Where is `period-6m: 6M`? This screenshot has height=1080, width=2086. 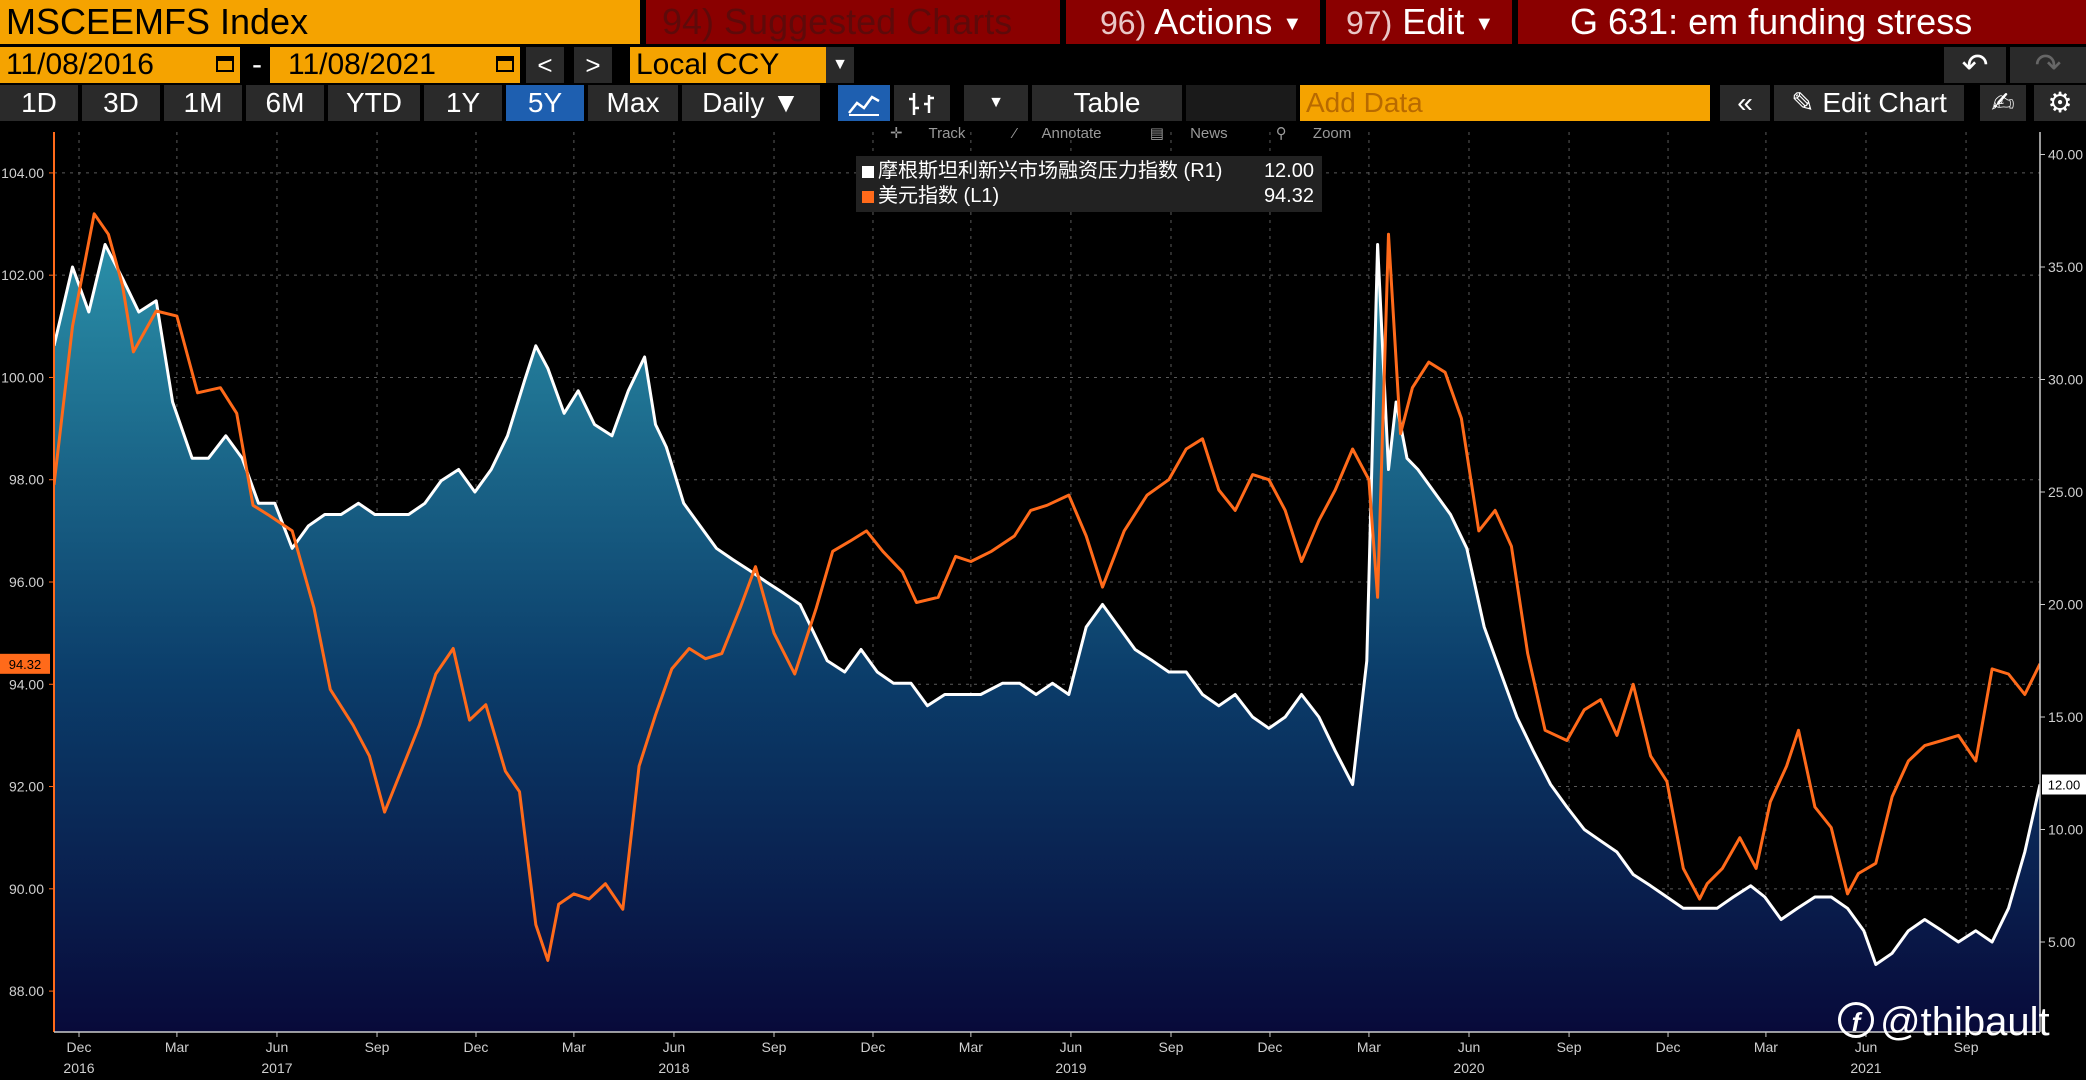
period-6m: 6M is located at coordinates (285, 103).